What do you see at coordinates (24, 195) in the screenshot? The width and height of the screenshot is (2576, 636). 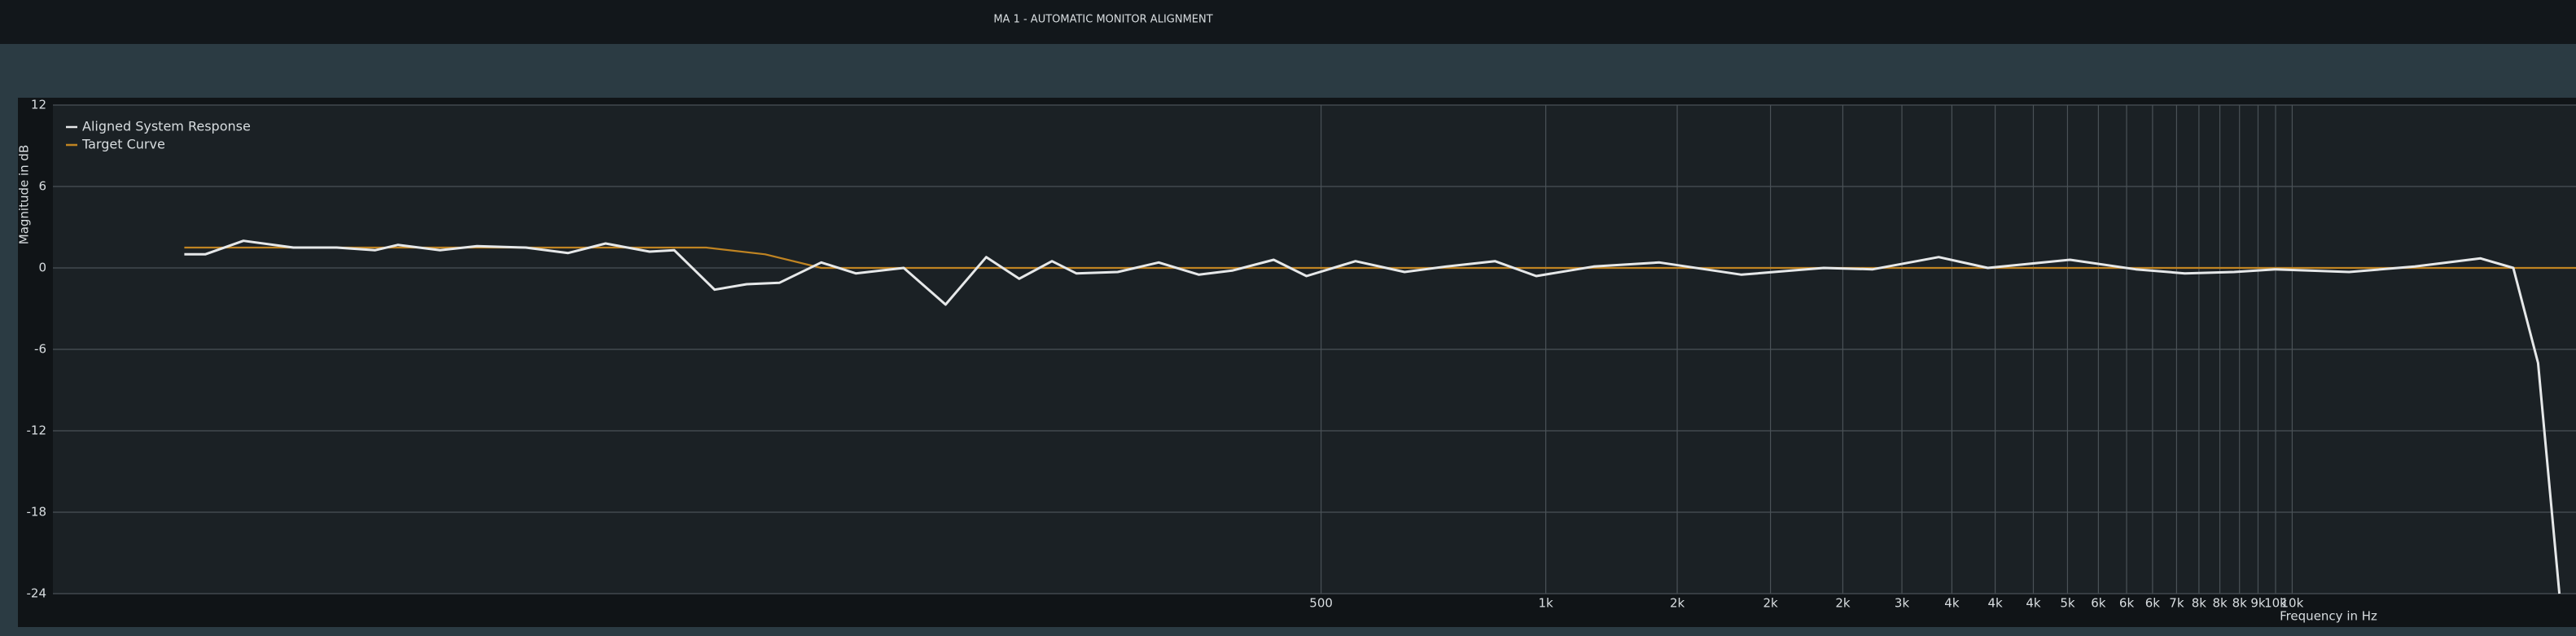 I see `y-axis-label: Magnitude in dB` at bounding box center [24, 195].